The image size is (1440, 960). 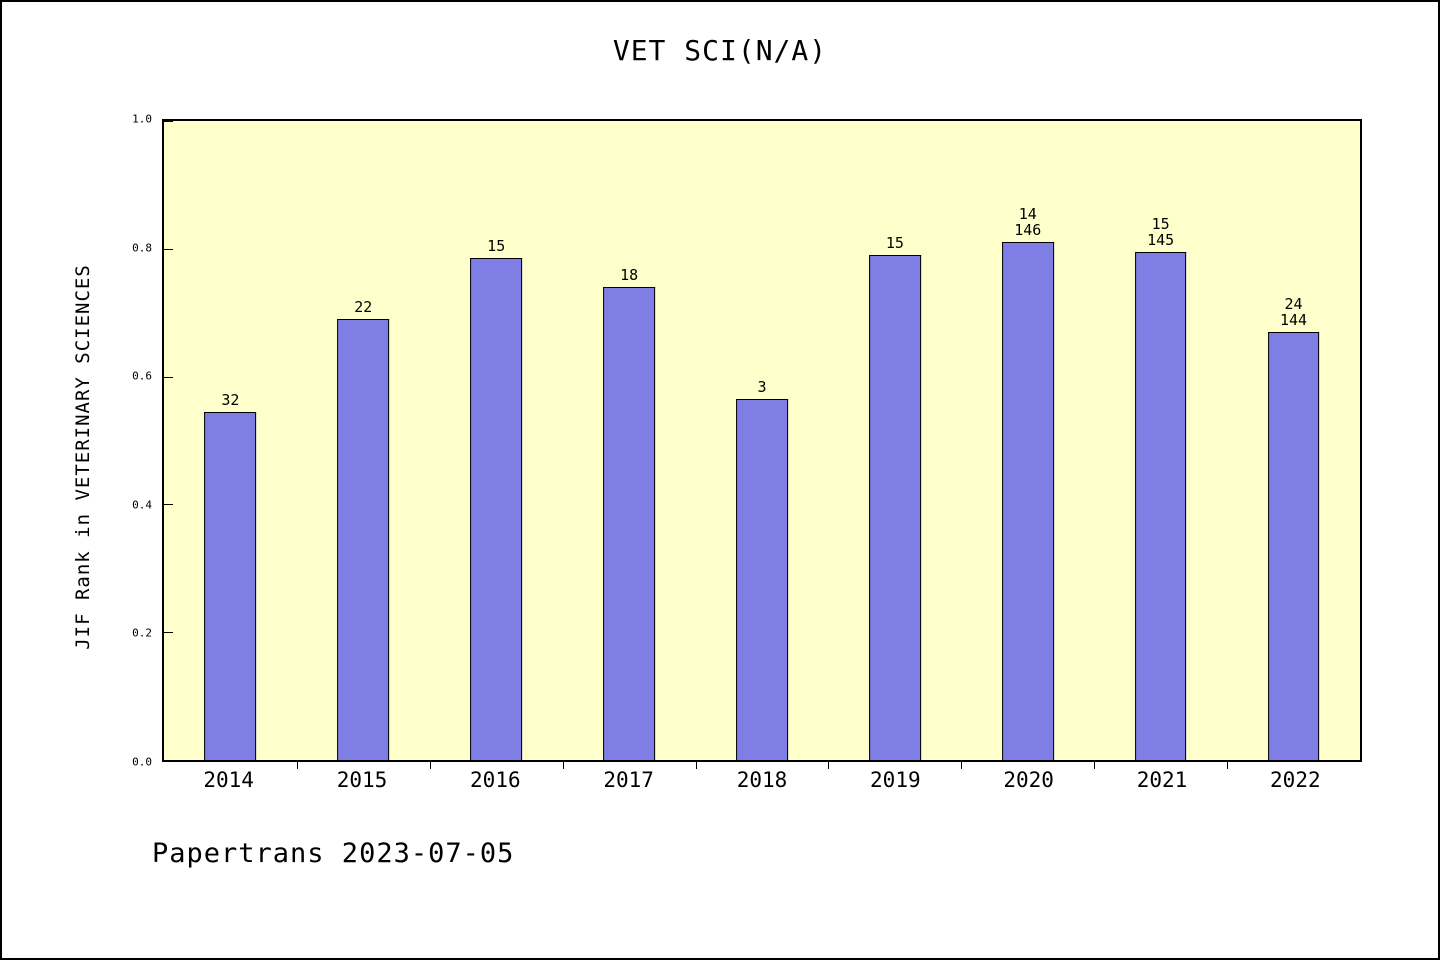 I want to click on bar-value-label-2015: 22, so click(x=363, y=307).